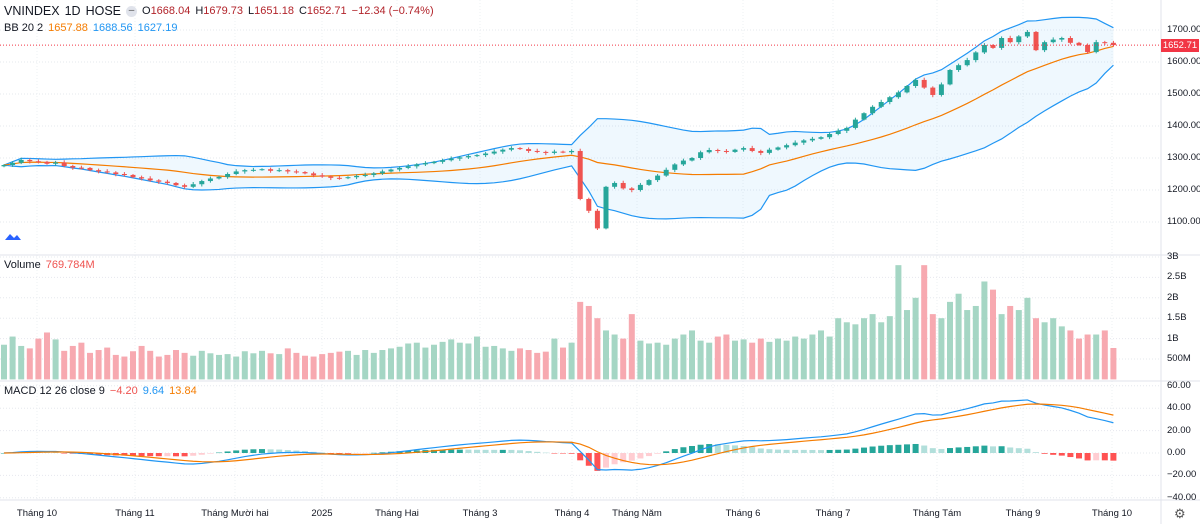  What do you see at coordinates (131, 11) in the screenshot?
I see `minus-icon: –` at bounding box center [131, 11].